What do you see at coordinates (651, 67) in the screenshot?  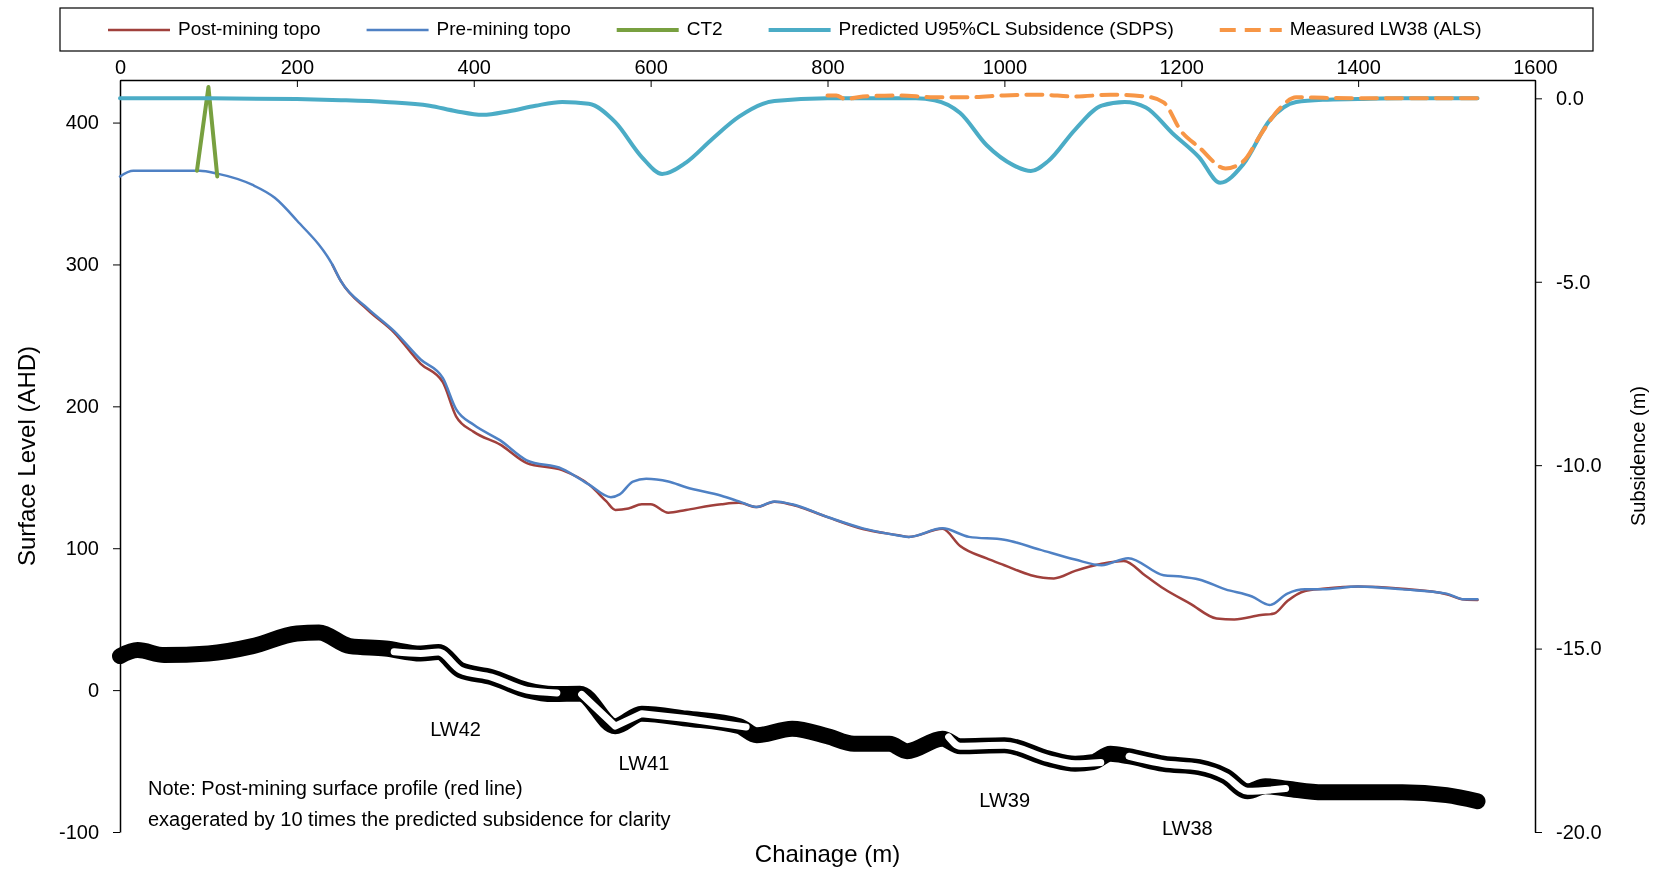 I see `x-tick-label: 600` at bounding box center [651, 67].